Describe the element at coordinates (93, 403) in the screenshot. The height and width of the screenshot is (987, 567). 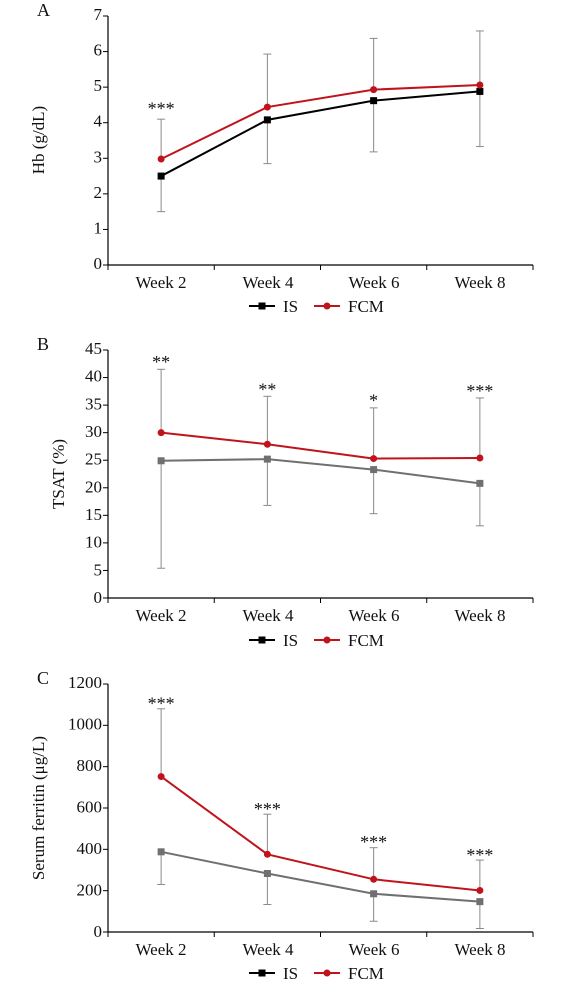
I see `y-tick-label: 35` at that location.